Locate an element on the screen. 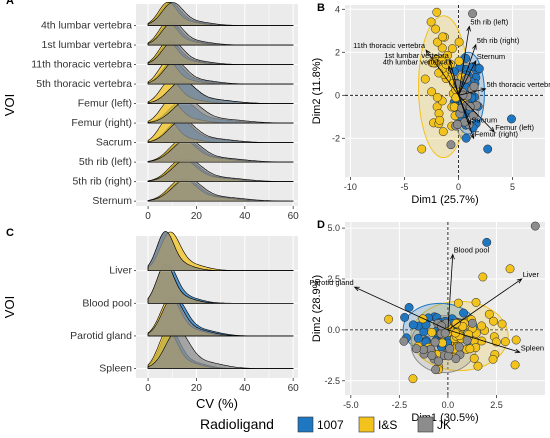  tick-label-y: 2.5 is located at coordinates (333, 279).